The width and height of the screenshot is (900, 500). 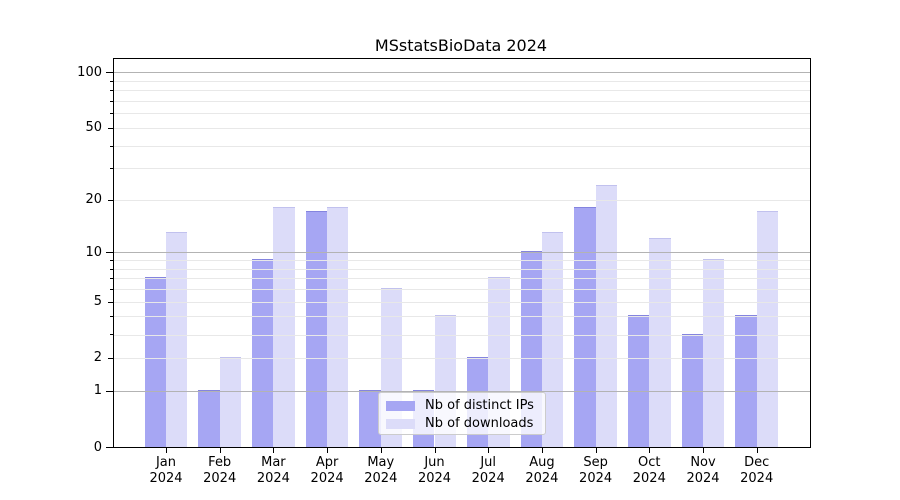 I want to click on bar-downloads-sep, so click(x=606, y=315).